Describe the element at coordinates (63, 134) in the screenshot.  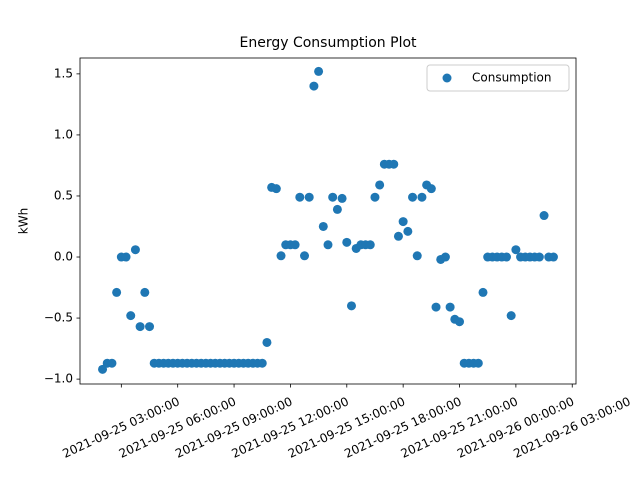
I see `y-tick-label: 1.0` at that location.